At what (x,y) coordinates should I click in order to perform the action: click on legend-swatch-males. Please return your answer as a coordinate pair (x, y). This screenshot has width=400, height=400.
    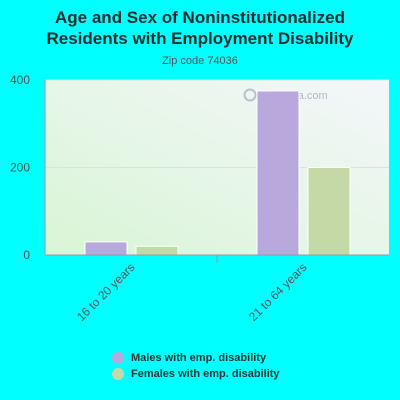
    Looking at the image, I should click on (118, 358).